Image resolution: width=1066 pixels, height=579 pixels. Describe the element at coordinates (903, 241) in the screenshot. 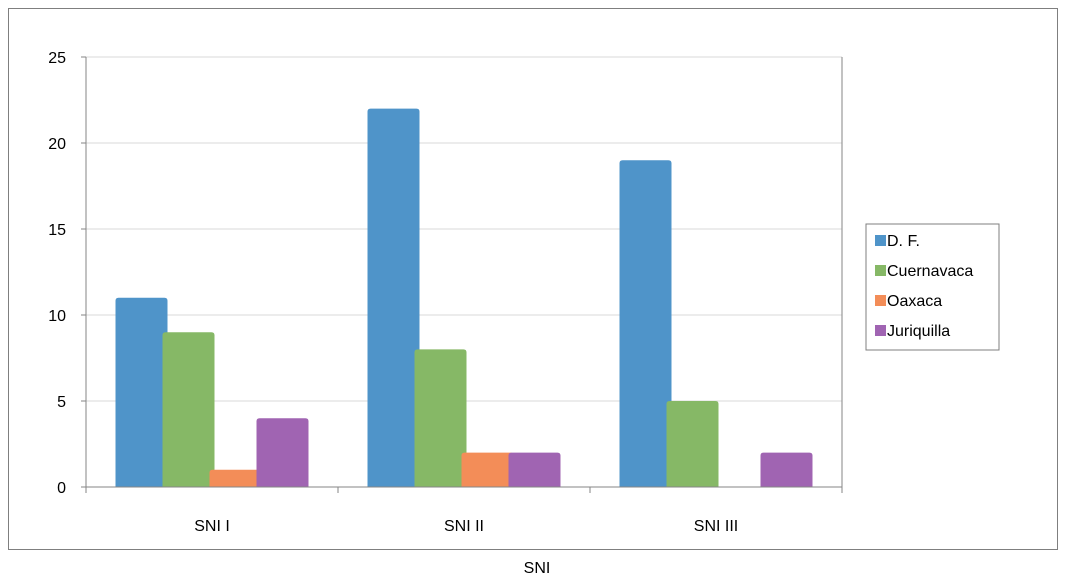

I see `legend-label: D. F.` at that location.